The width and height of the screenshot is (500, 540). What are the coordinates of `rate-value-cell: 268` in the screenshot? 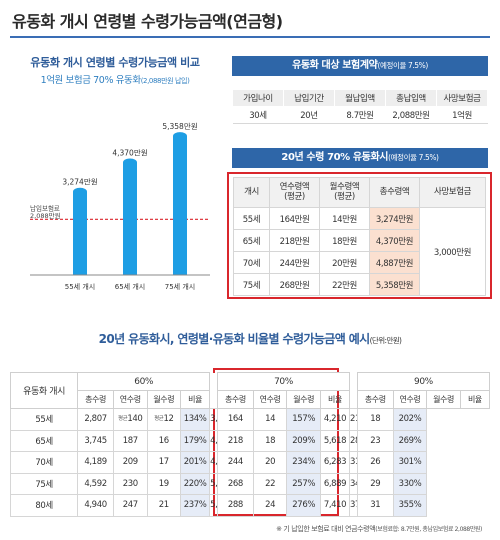 It's located at (235, 483).